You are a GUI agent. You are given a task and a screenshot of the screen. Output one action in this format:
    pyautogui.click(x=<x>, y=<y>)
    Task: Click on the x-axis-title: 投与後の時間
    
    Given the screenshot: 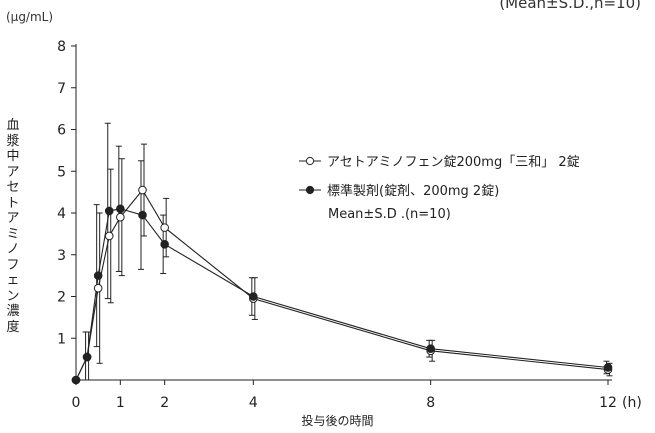 What is the action you would take?
    pyautogui.click(x=337, y=421)
    